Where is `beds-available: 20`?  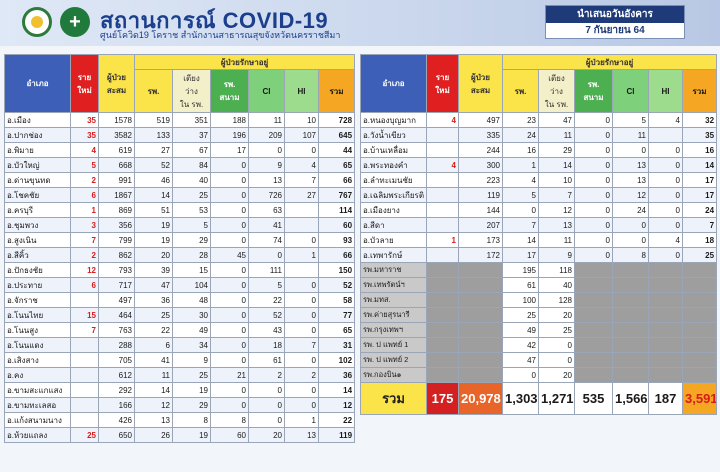 beds-available: 20 is located at coordinates (556, 315).